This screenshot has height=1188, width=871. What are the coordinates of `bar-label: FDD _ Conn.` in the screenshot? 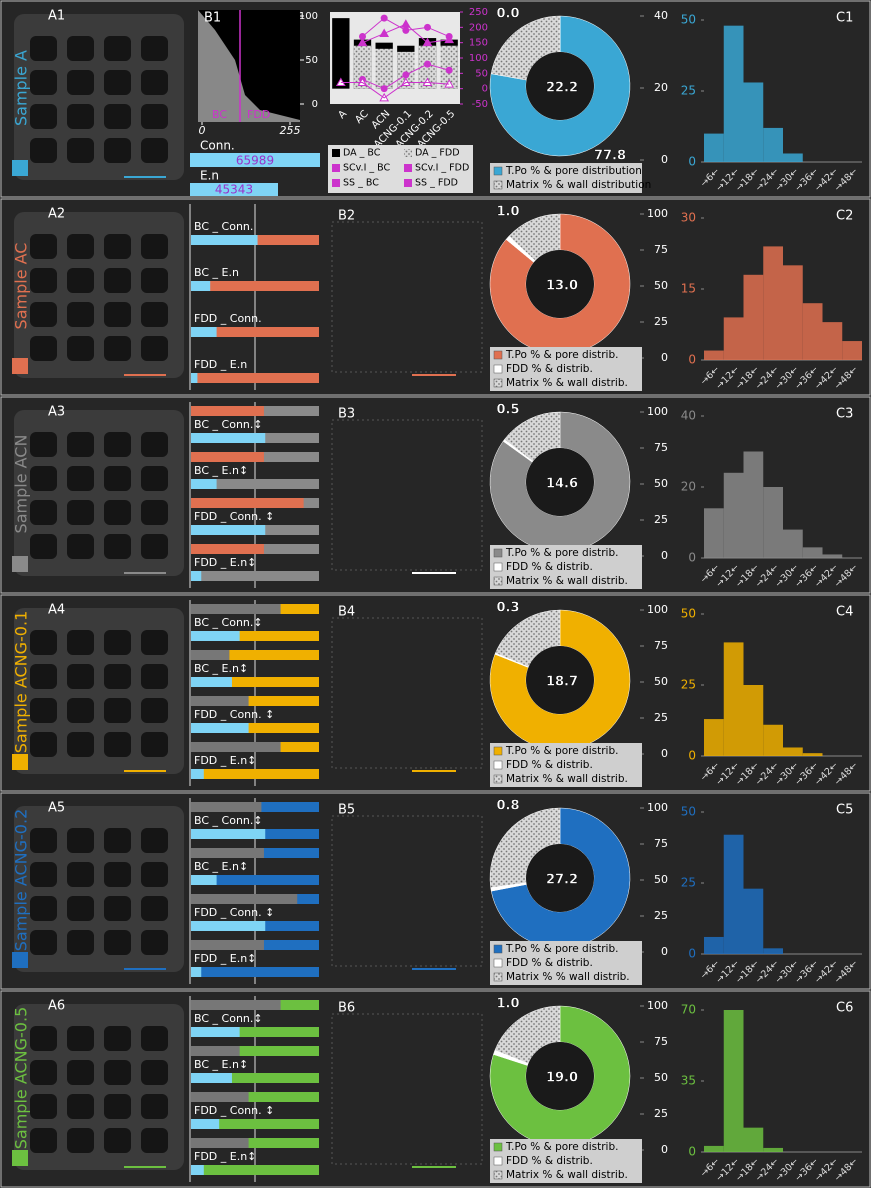 It's located at (228, 318).